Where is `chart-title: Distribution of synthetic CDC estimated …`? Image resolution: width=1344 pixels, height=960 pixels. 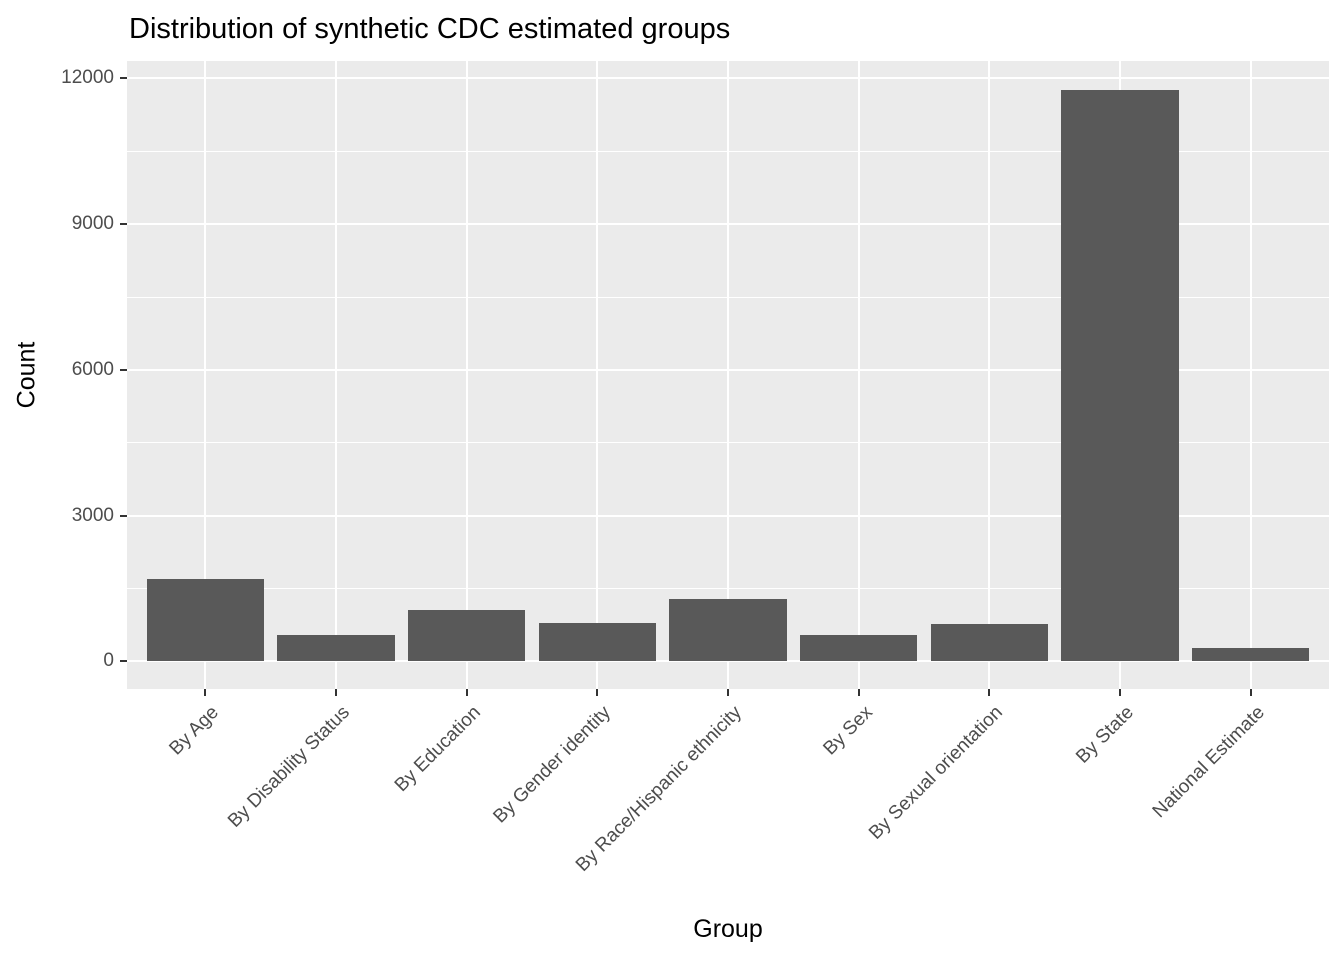
chart-title: Distribution of synthetic CDC estimated … is located at coordinates (430, 29).